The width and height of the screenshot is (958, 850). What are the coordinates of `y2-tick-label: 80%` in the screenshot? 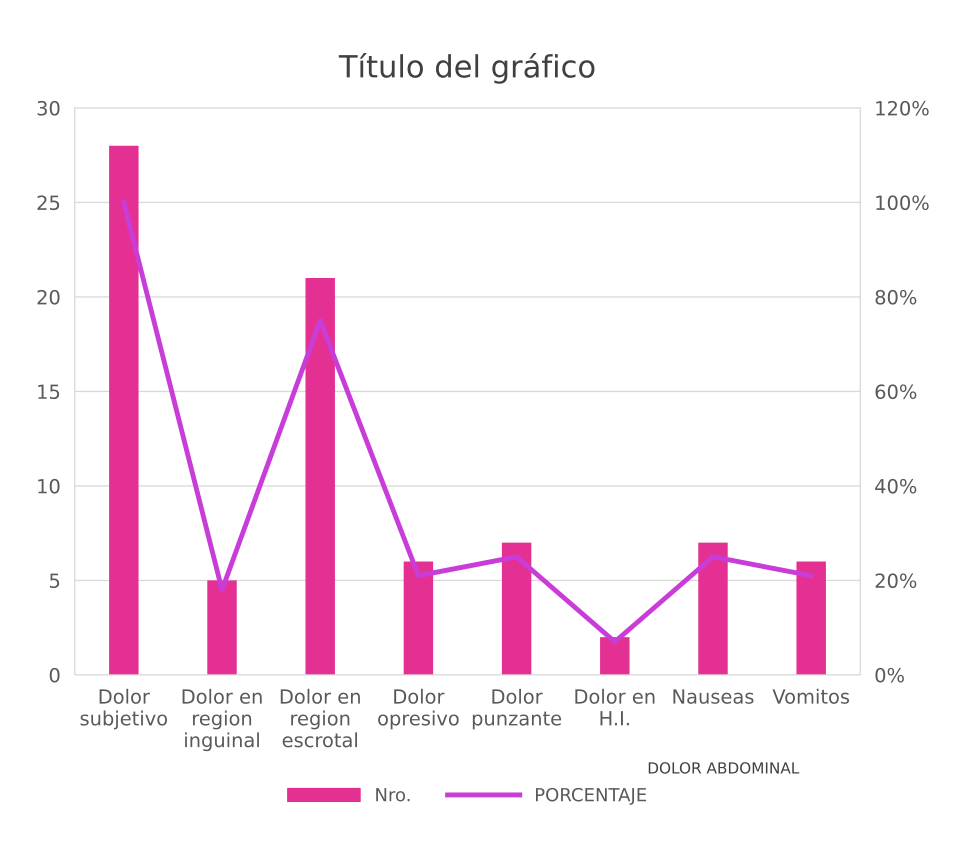 It's located at (895, 297).